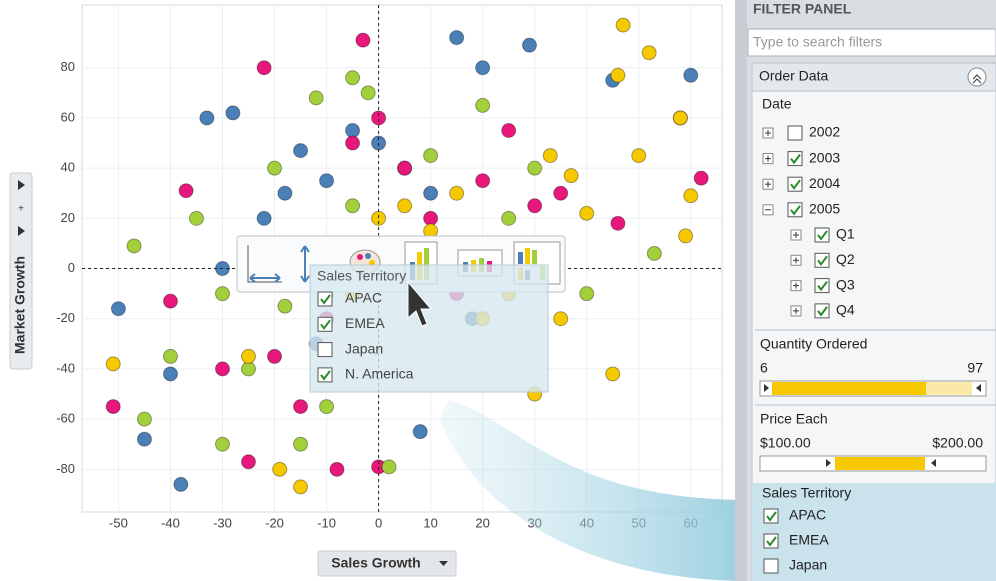 The height and width of the screenshot is (581, 996). Describe the element at coordinates (21, 231) in the screenshot. I see `axis-menu-button` at that location.